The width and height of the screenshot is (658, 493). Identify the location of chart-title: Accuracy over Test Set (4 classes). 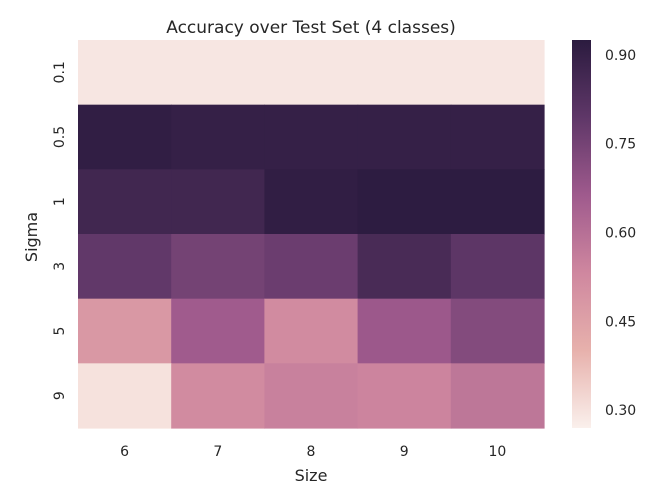
(311, 28).